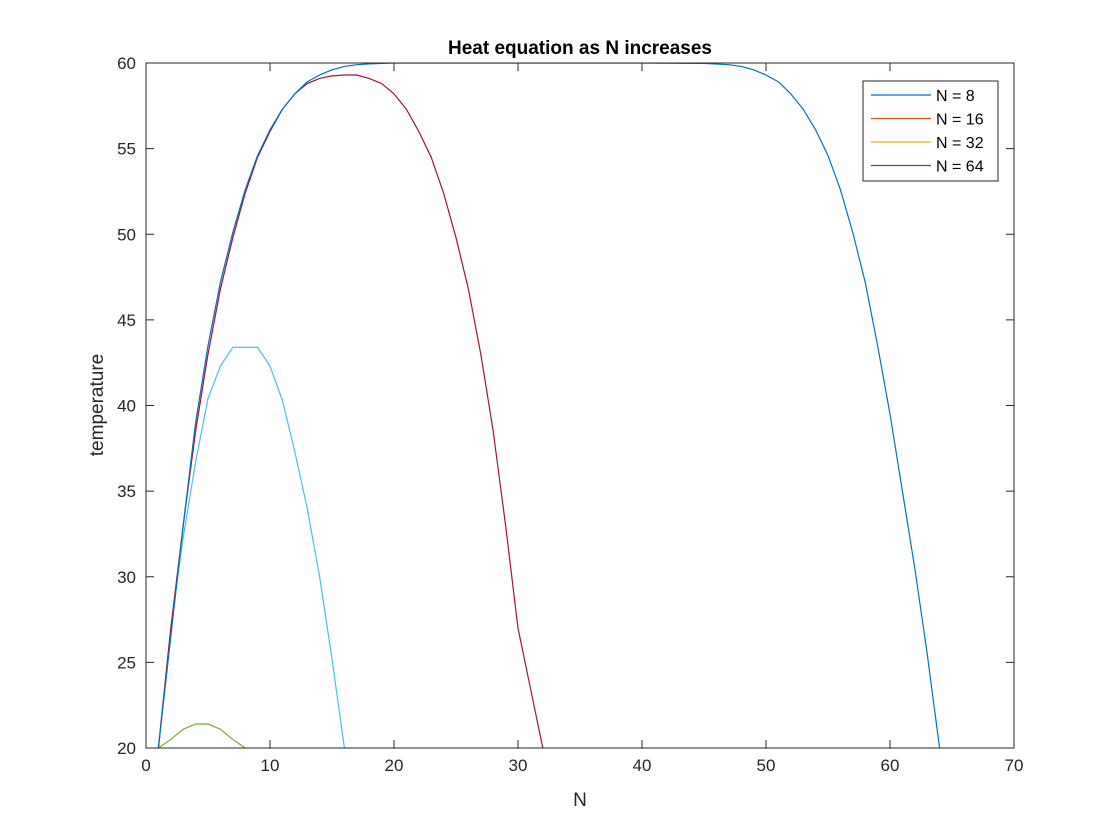  What do you see at coordinates (126, 577) in the screenshot?
I see `y-tick-label: 30` at bounding box center [126, 577].